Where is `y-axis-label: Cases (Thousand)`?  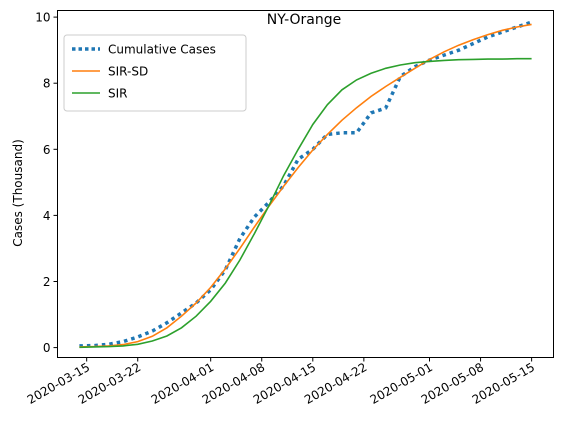 y-axis-label: Cases (Thousand) is located at coordinates (18, 193).